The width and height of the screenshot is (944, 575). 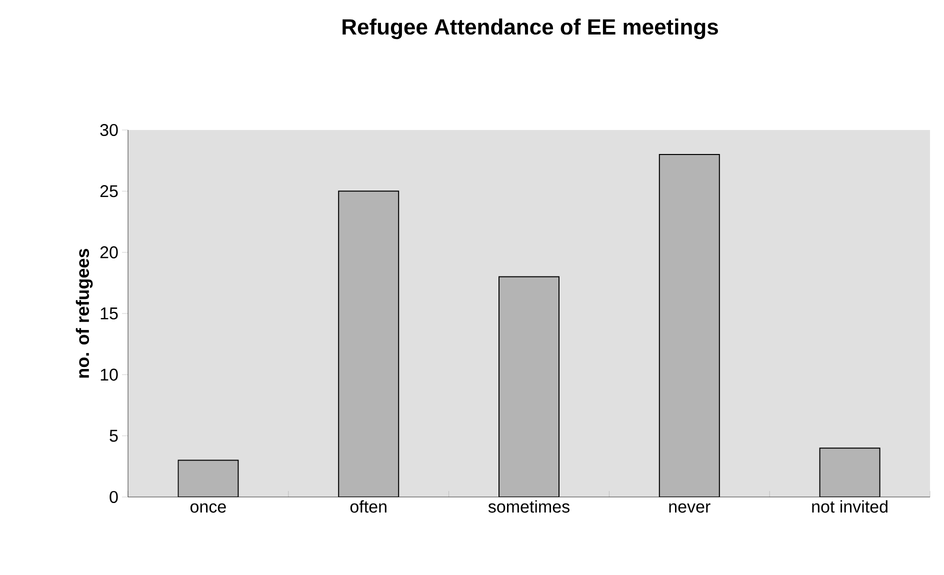 I want to click on y-tick-label: 30, so click(x=109, y=130).